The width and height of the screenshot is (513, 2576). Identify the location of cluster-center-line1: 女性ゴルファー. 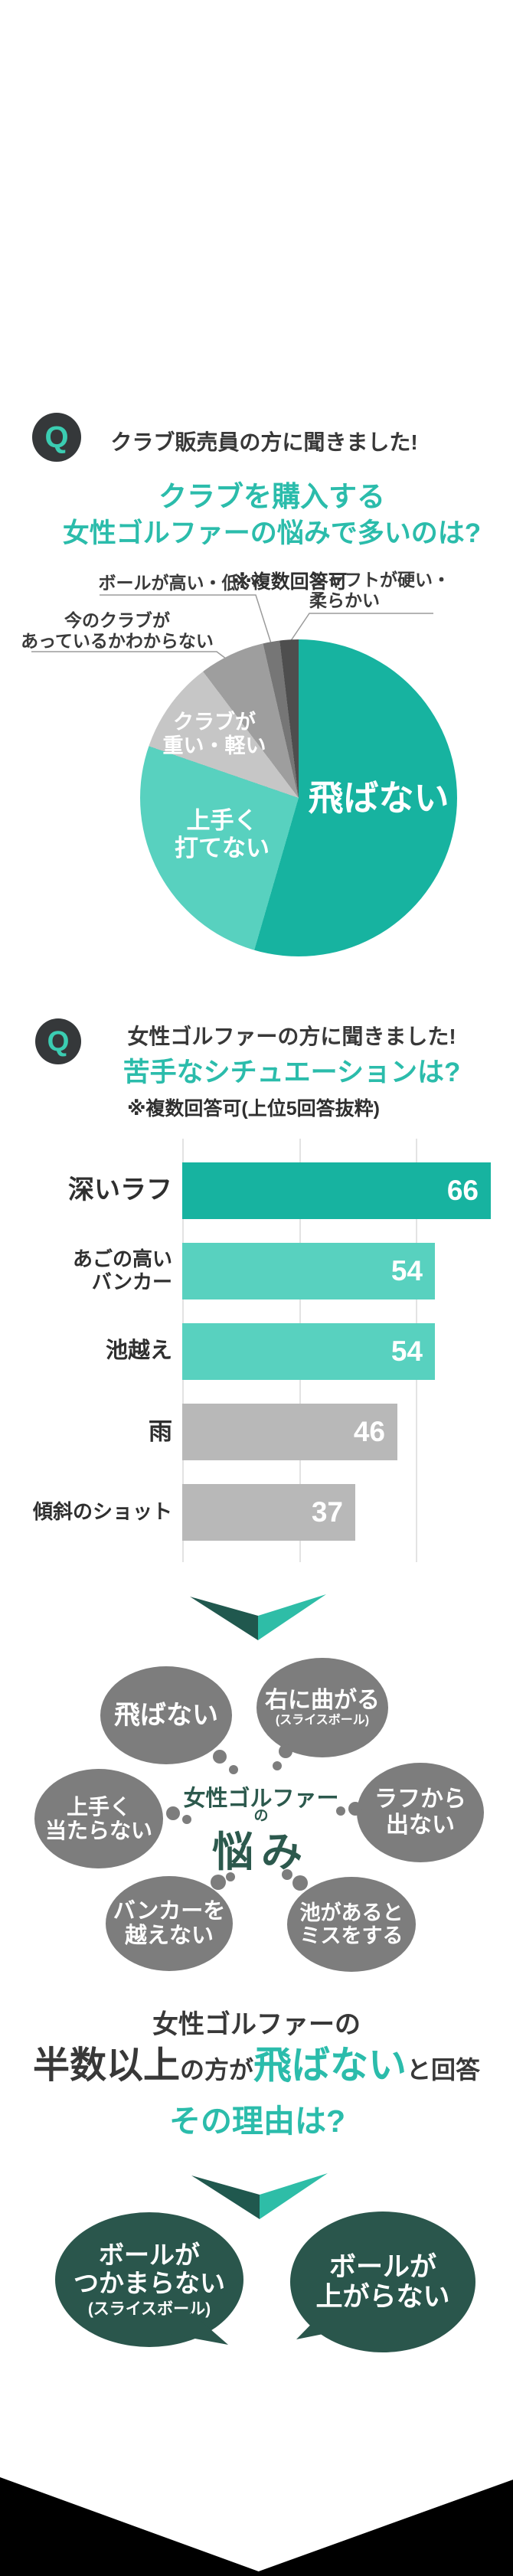
(261, 1799).